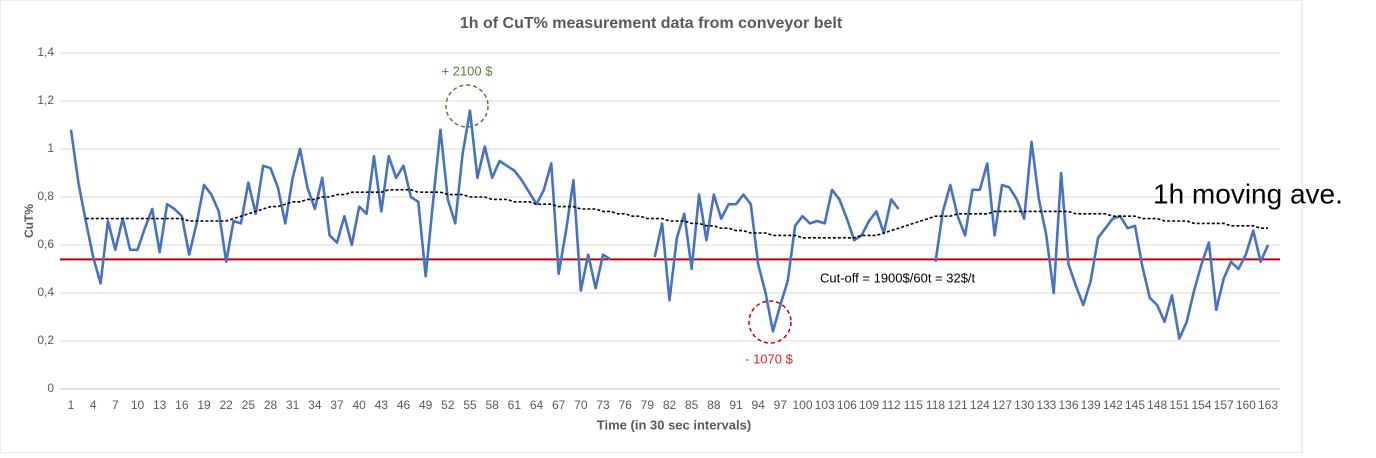  What do you see at coordinates (559, 405) in the screenshot?
I see `x-tick-label: 67` at bounding box center [559, 405].